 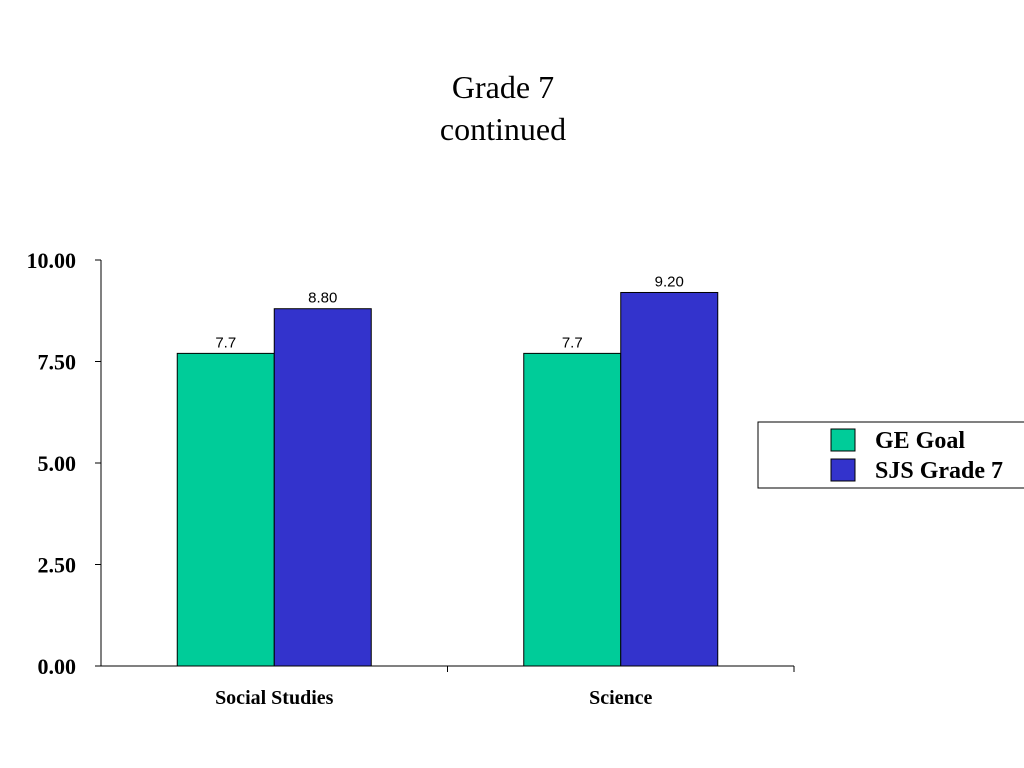 I want to click on title-line-1: Grade 7, so click(x=503, y=87).